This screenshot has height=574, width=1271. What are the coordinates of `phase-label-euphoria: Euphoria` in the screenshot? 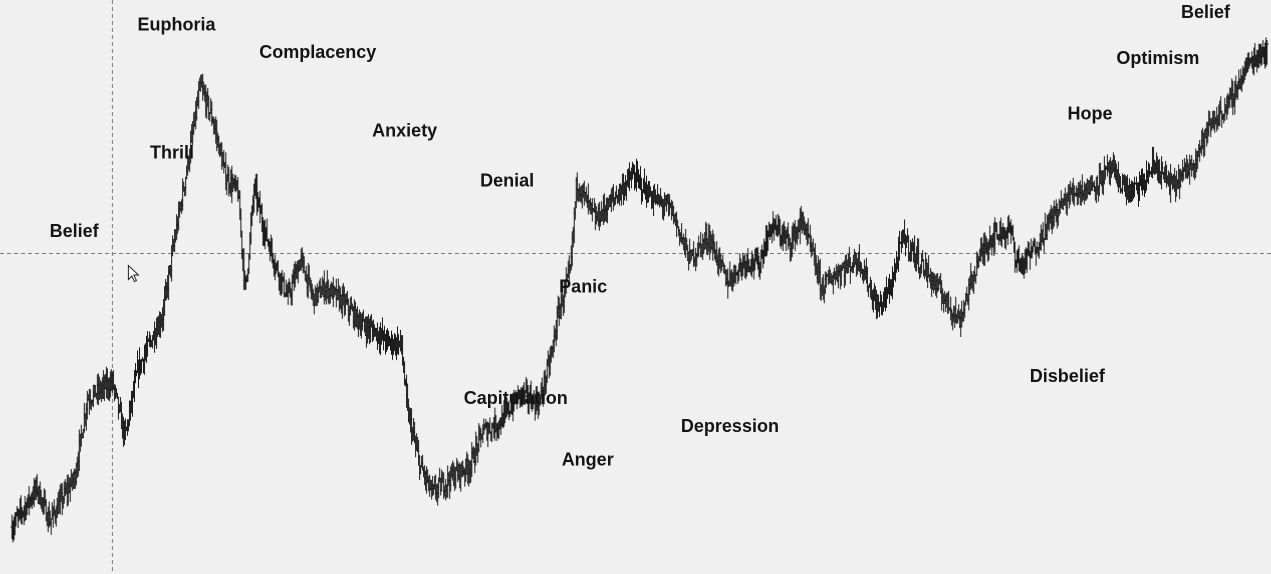 It's located at (177, 24).